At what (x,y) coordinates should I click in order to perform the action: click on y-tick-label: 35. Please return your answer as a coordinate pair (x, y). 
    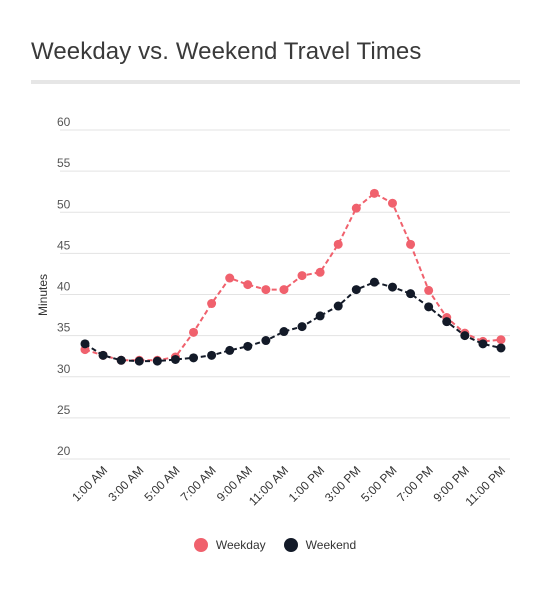
    Looking at the image, I should click on (64, 328).